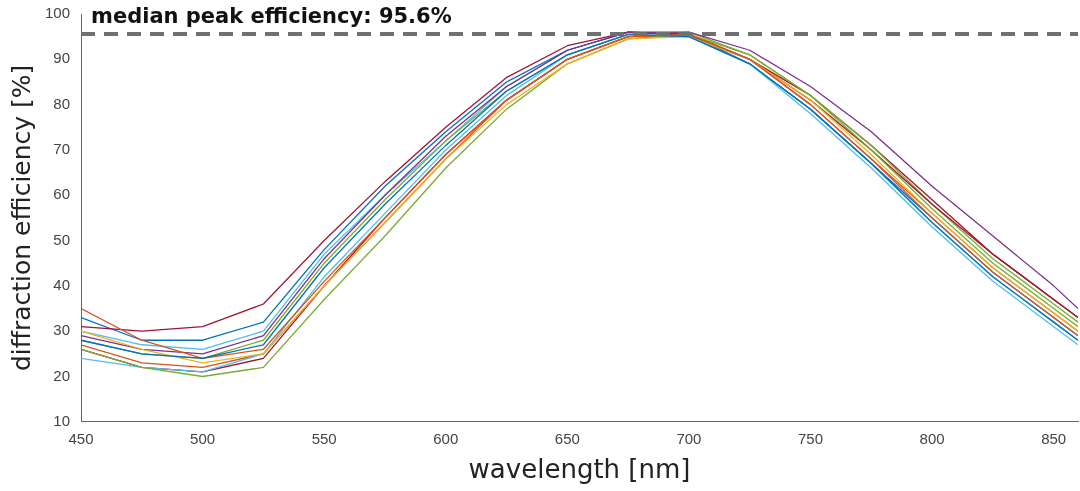  What do you see at coordinates (62, 239) in the screenshot?
I see `y-tick-label: 50` at bounding box center [62, 239].